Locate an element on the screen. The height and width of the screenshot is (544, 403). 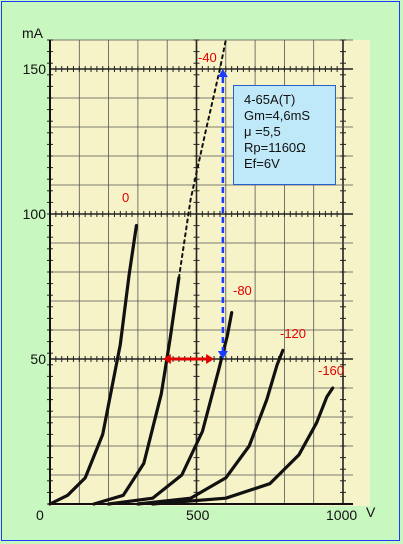
x-axis-unit-label: V is located at coordinates (371, 512).